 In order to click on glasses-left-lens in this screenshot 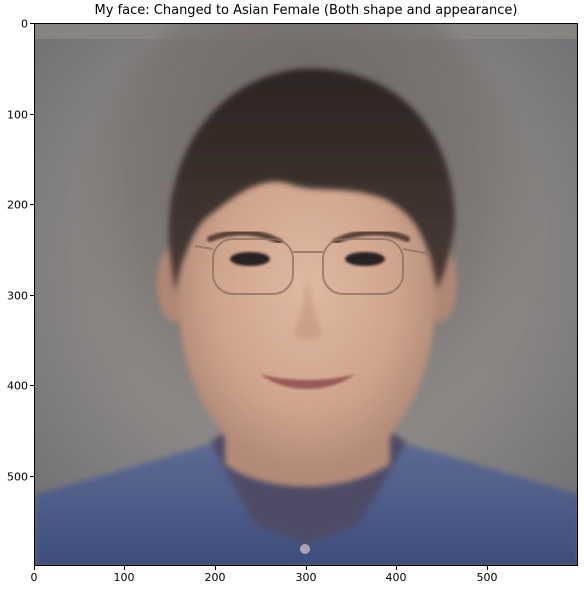, I will do `click(253, 266)`.